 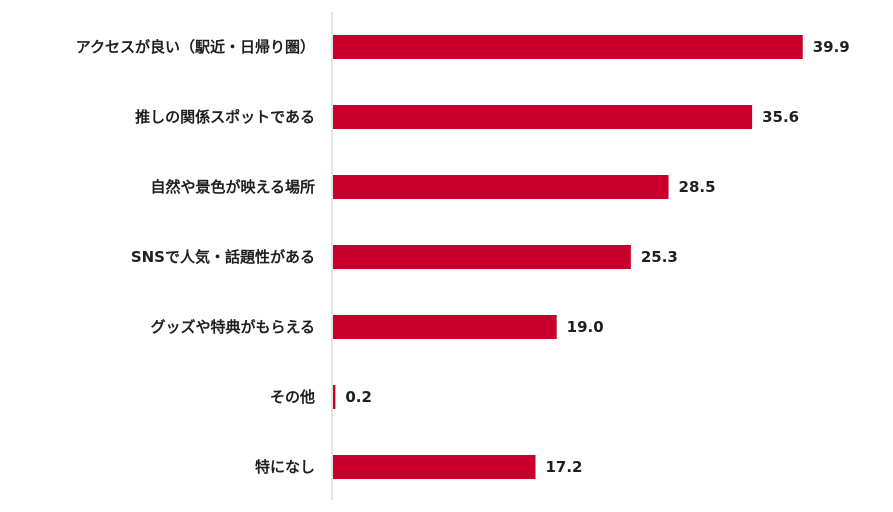 What do you see at coordinates (292, 397) in the screenshot?
I see `category-label-6: その他` at bounding box center [292, 397].